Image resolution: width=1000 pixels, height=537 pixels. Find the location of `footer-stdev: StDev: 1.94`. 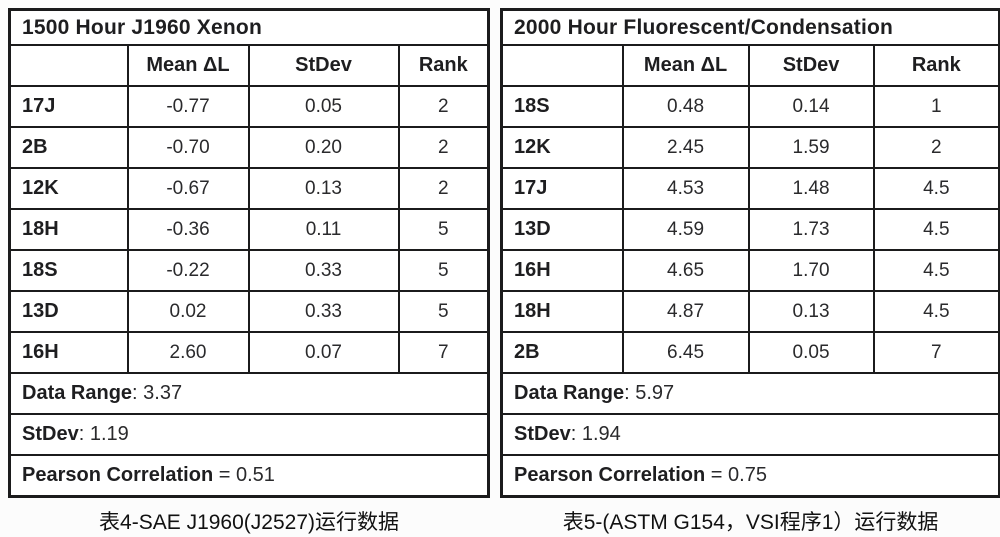

footer-stdev: StDev: 1.94 is located at coordinates (750, 434).